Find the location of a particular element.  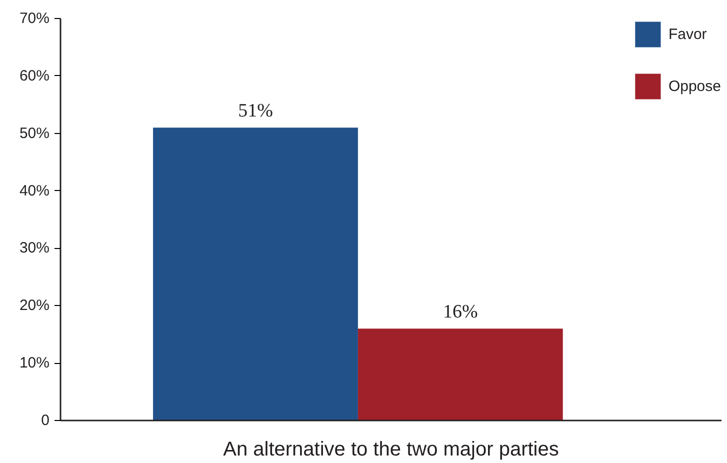

y-tick-label: 70% is located at coordinates (34, 18).